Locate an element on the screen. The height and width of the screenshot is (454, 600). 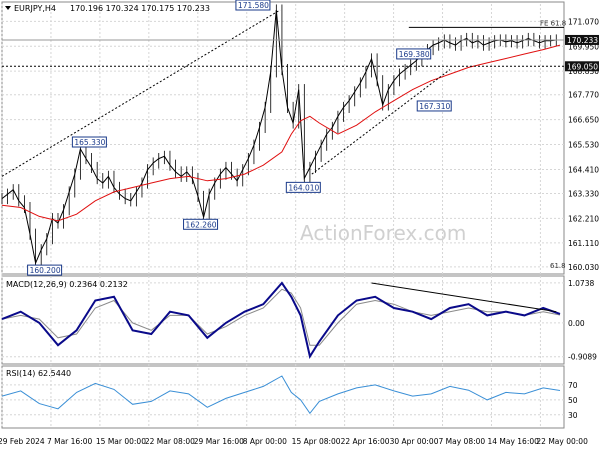
rsi-line is located at coordinates (281, 395).